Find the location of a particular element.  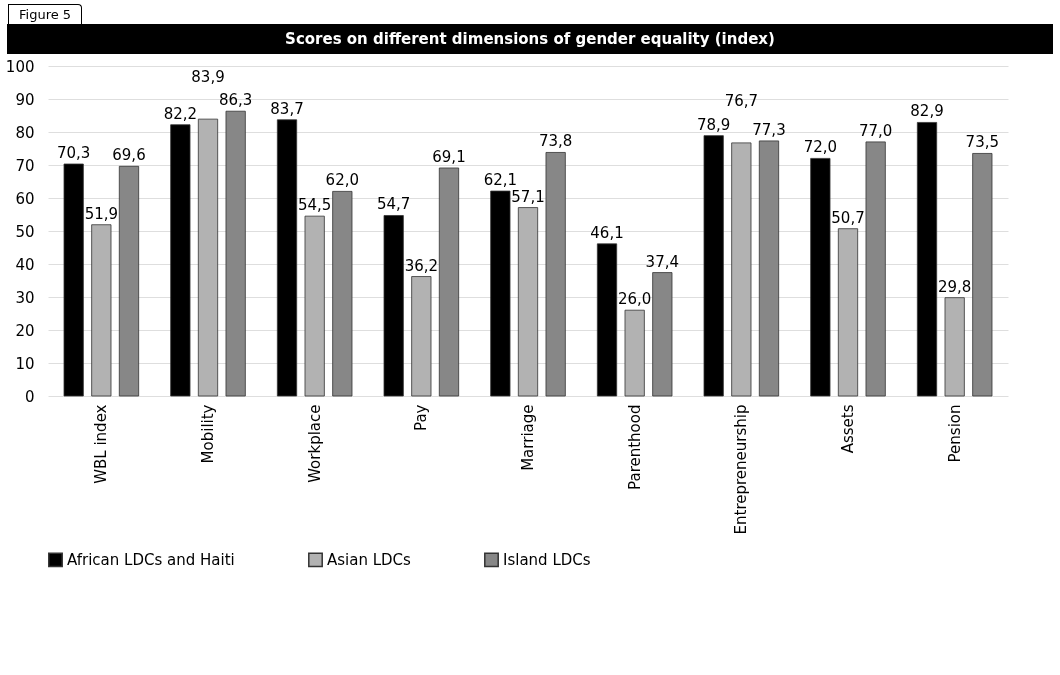

data-label: 54,7 is located at coordinates (393, 204).